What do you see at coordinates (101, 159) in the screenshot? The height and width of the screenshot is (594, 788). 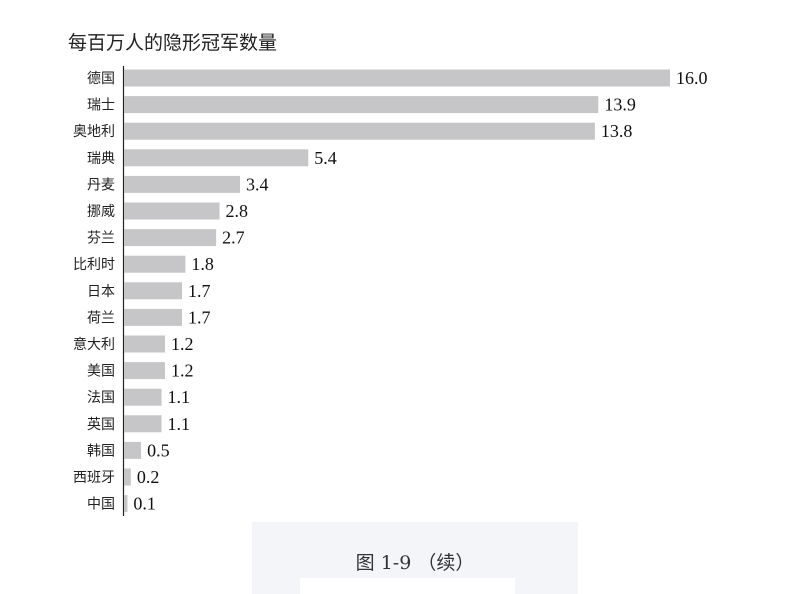 I see `category-label: 瑞典` at bounding box center [101, 159].